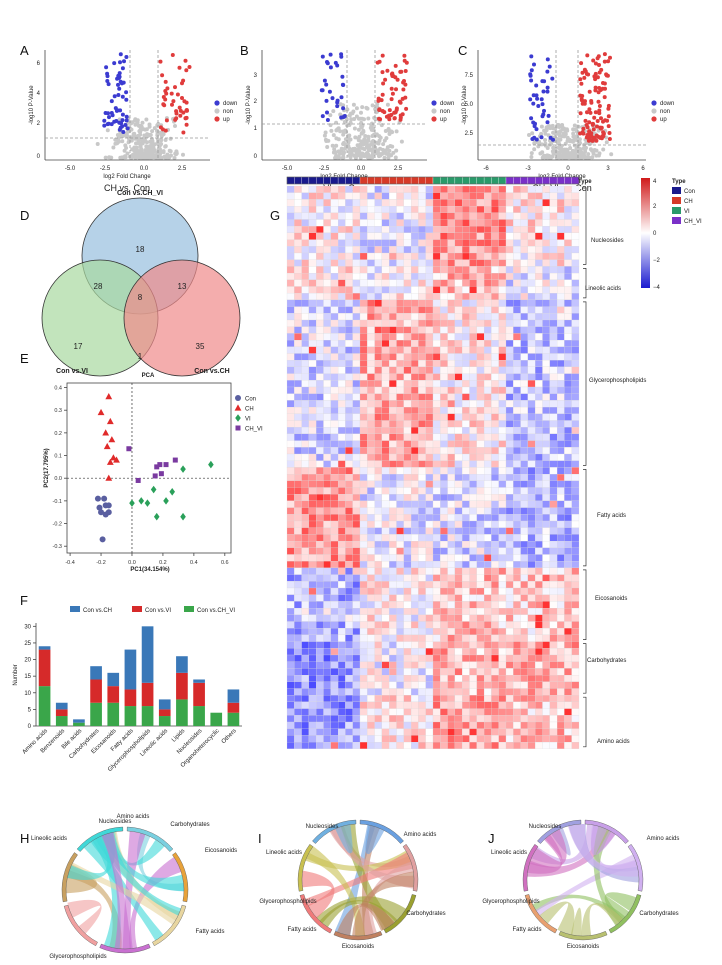 This screenshot has width=722, height=965. What do you see at coordinates (298, 180) in the screenshot?
I see `type-bar-cell` at bounding box center [298, 180].